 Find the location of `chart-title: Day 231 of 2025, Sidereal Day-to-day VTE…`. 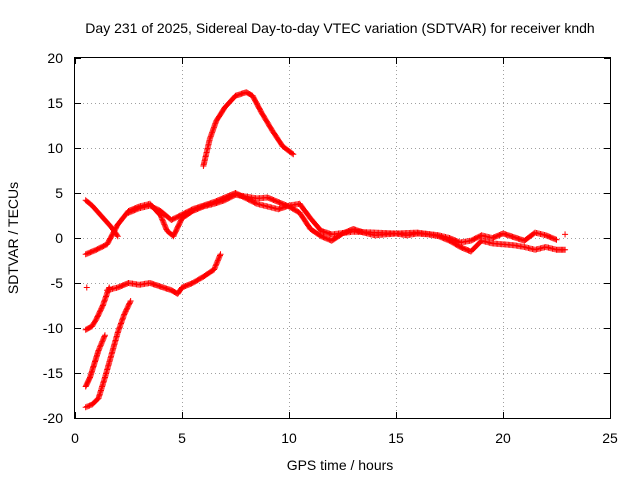

chart-title: Day 231 of 2025, Sidereal Day-to-day VTE… is located at coordinates (339, 28).